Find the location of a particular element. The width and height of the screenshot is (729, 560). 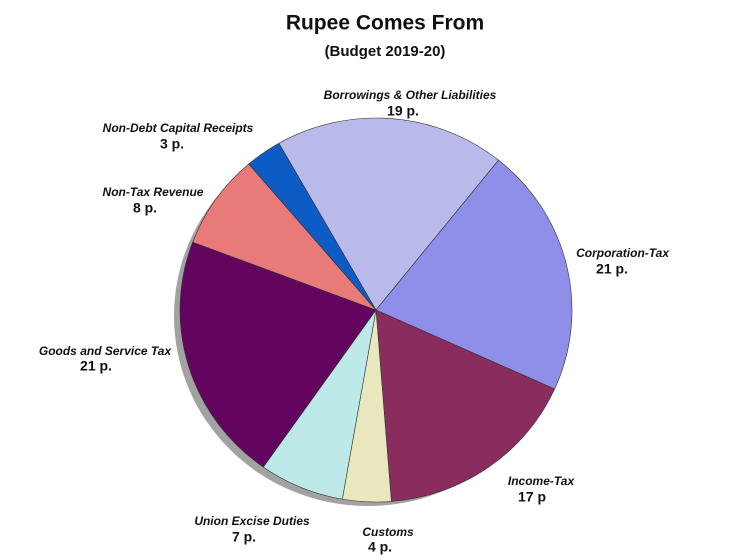

slice-value-label: 8 p. is located at coordinates (145, 208).